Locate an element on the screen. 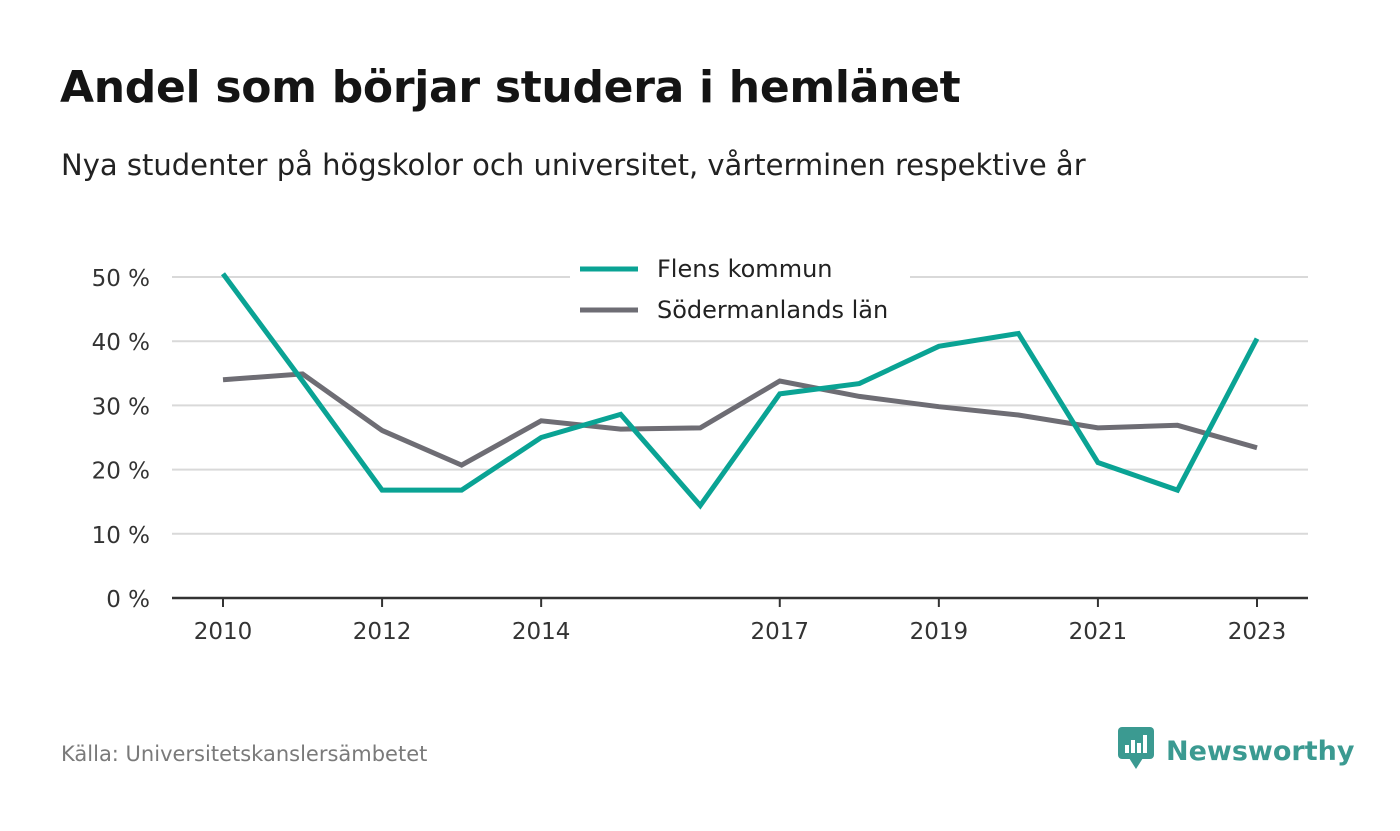 The width and height of the screenshot is (1400, 831). y-tick-label: 20 % is located at coordinates (121, 472).